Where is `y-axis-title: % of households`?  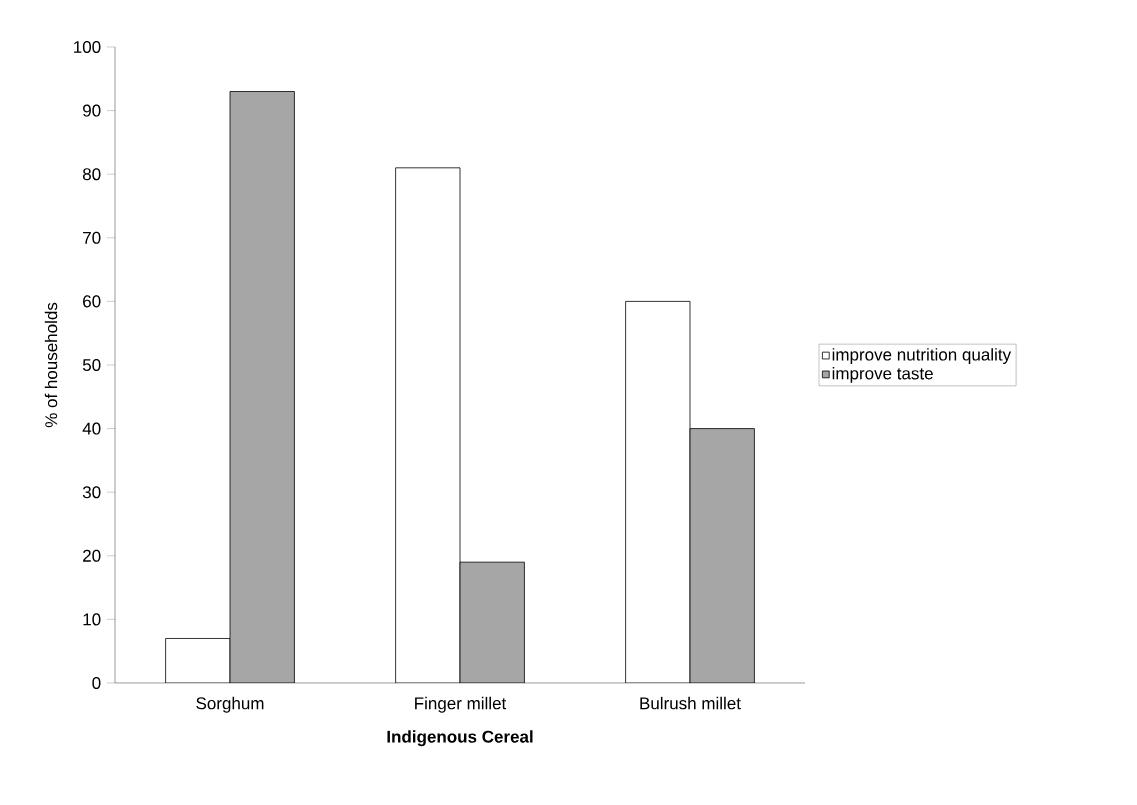
y-axis-title: % of households is located at coordinates (51, 365).